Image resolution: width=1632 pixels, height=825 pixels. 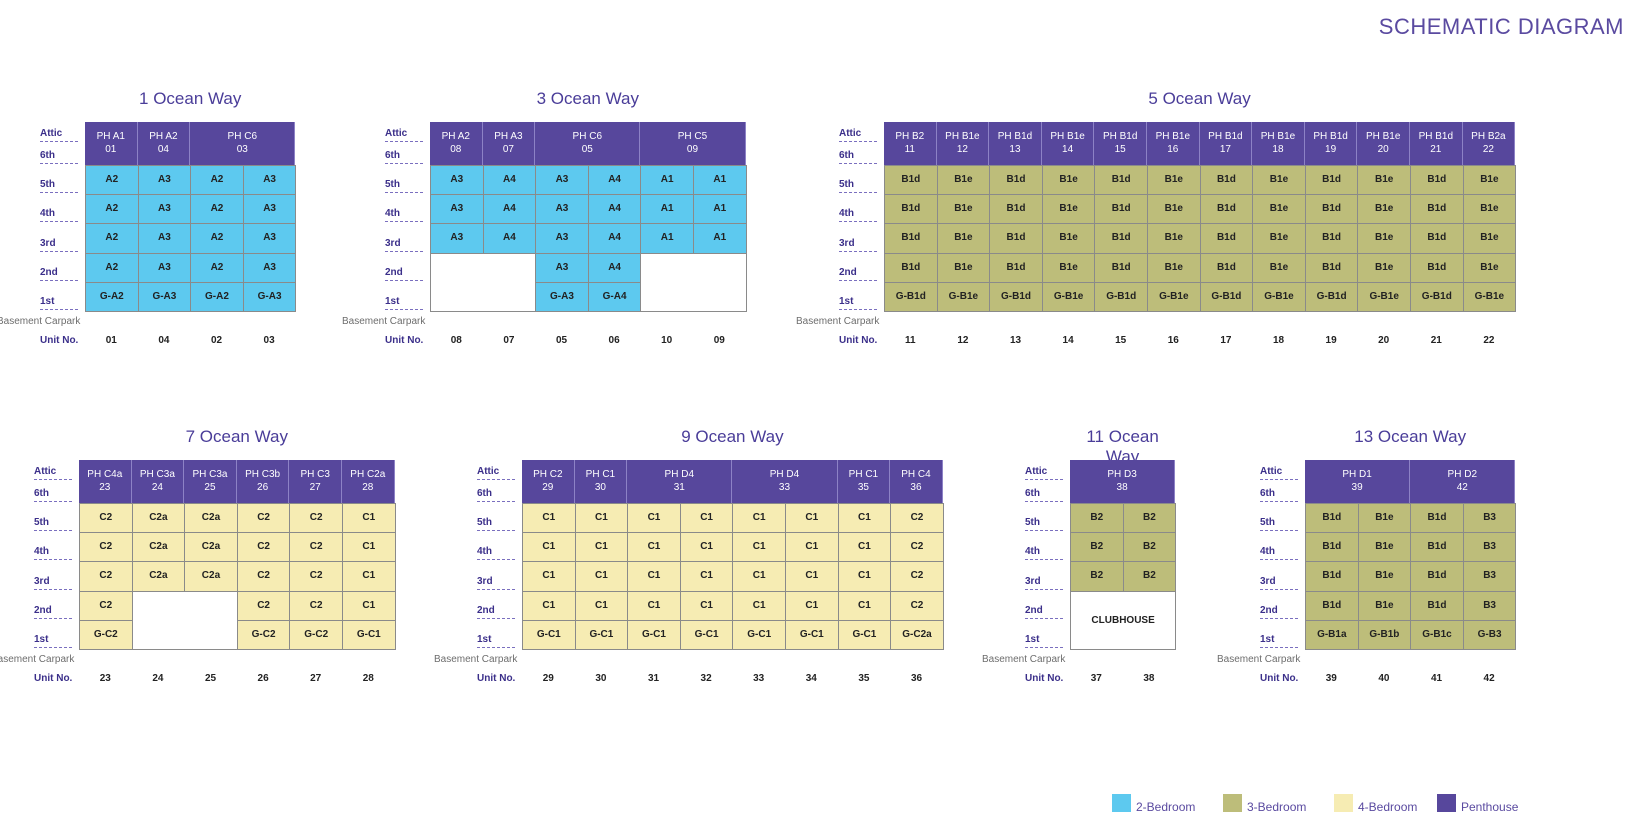 What do you see at coordinates (1173, 143) in the screenshot?
I see `penthouse-cell: PH B1e 16` at bounding box center [1173, 143].